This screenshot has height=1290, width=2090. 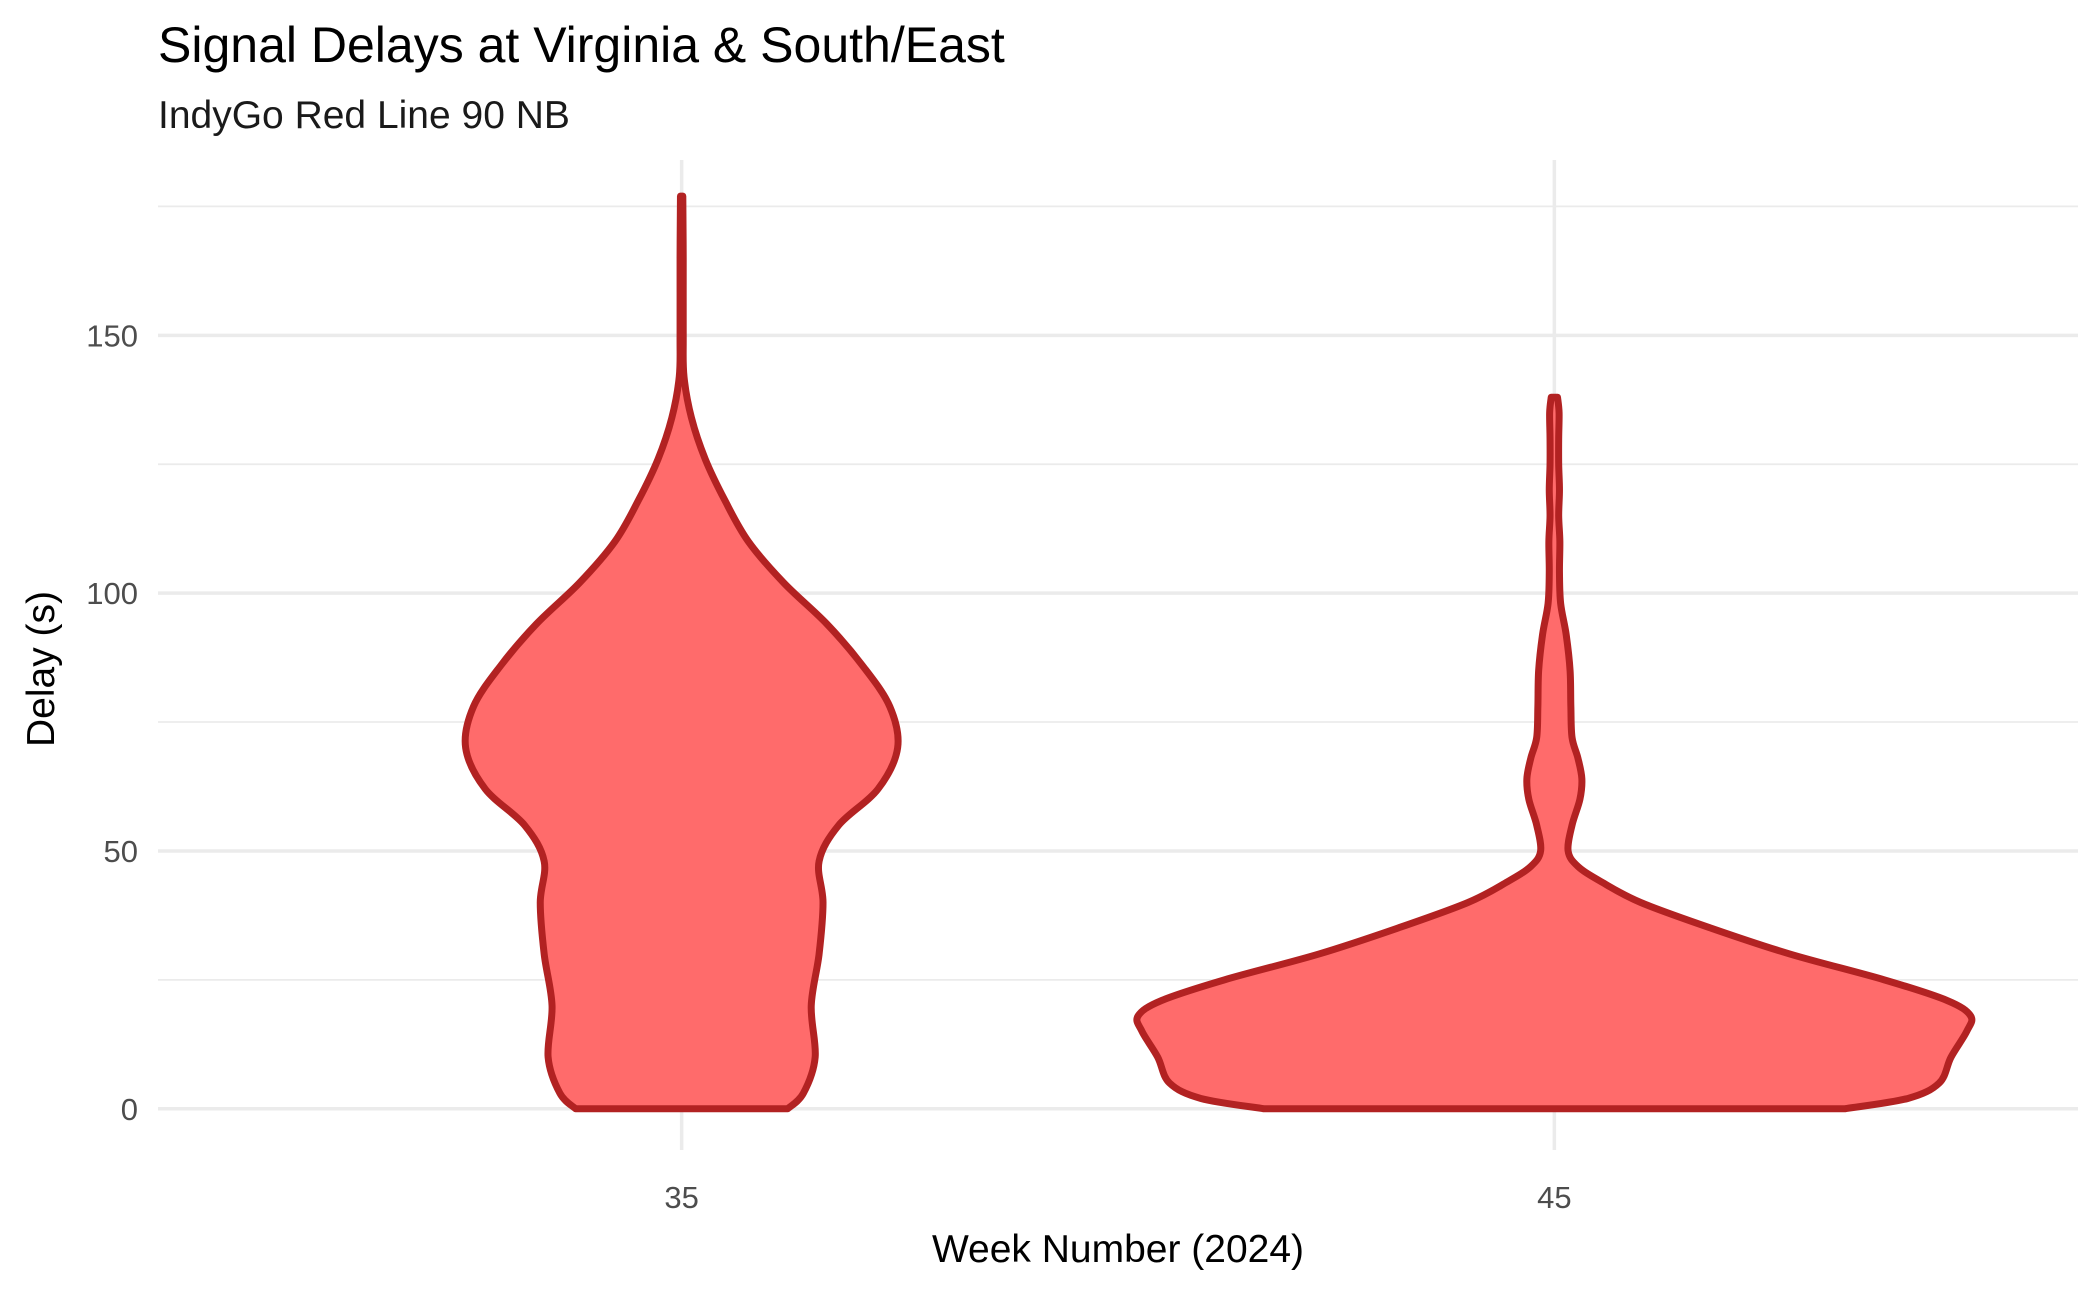 What do you see at coordinates (1118, 1249) in the screenshot?
I see `x-axis-title: Week Number (2024)` at bounding box center [1118, 1249].